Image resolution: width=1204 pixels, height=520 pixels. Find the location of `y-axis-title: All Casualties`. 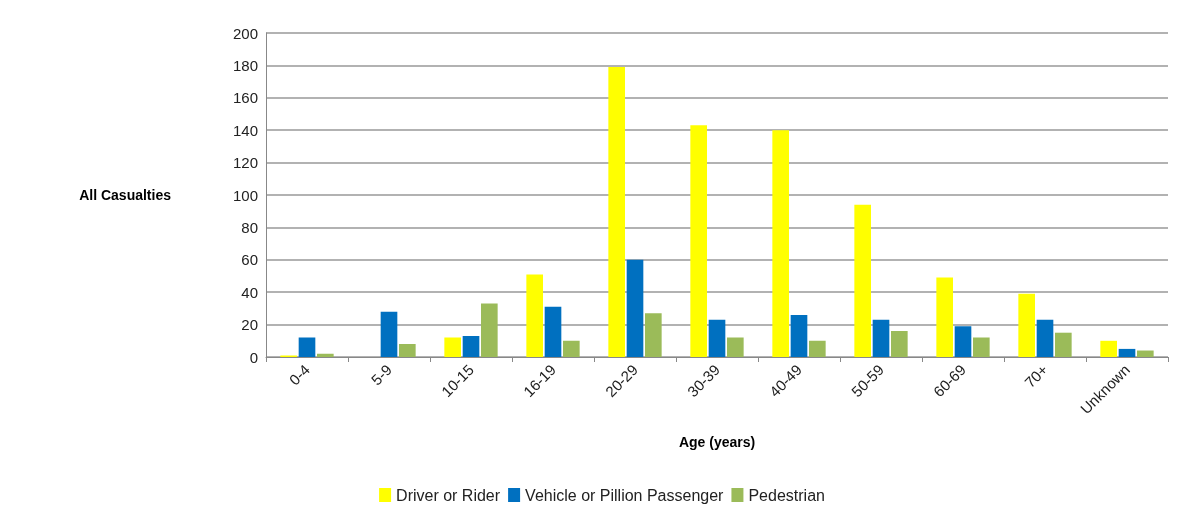

y-axis-title: All Casualties is located at coordinates (125, 195).